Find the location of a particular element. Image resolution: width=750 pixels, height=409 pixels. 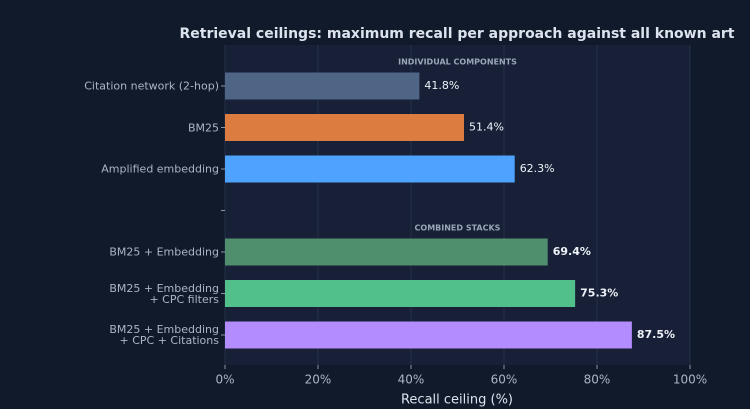

y-tick-label: Amplified embedding is located at coordinates (160, 169).